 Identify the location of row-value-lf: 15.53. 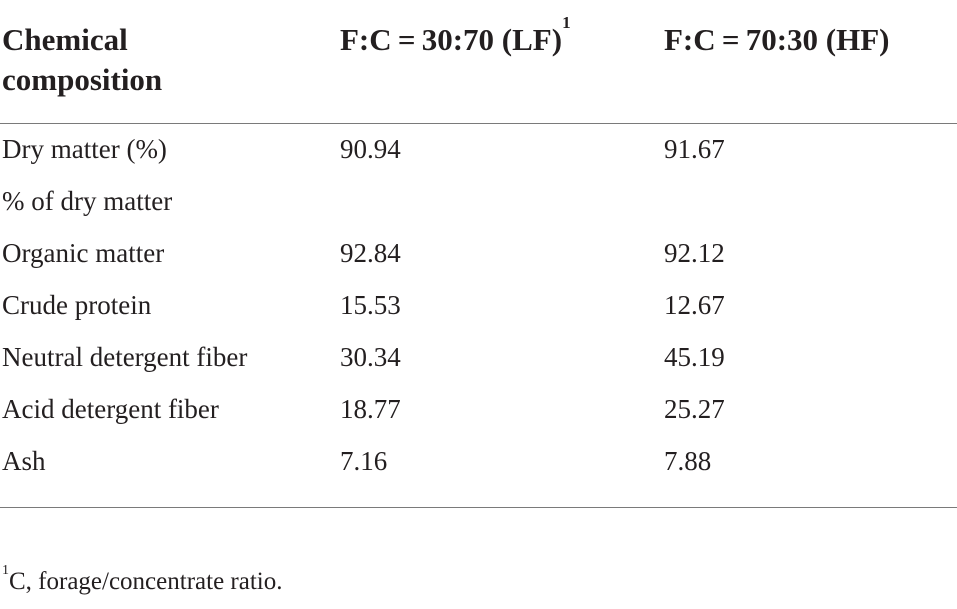
(370, 305).